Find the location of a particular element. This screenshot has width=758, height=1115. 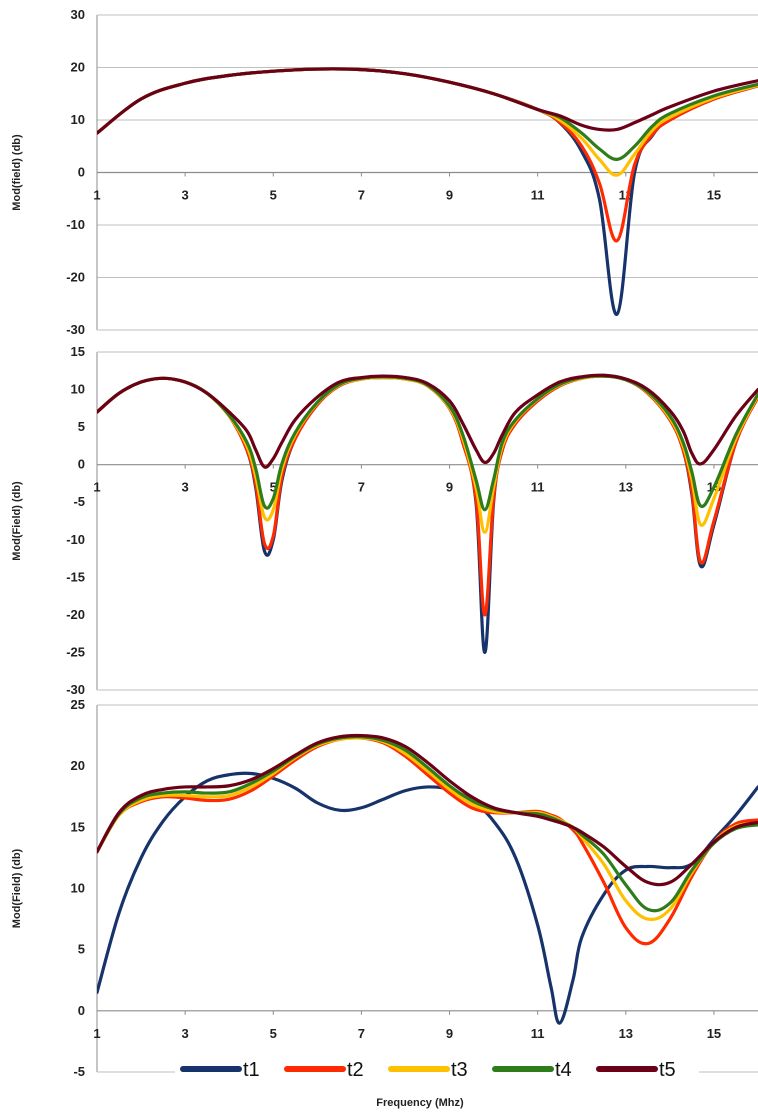

y-tick-label: -15 is located at coordinates (75, 576).